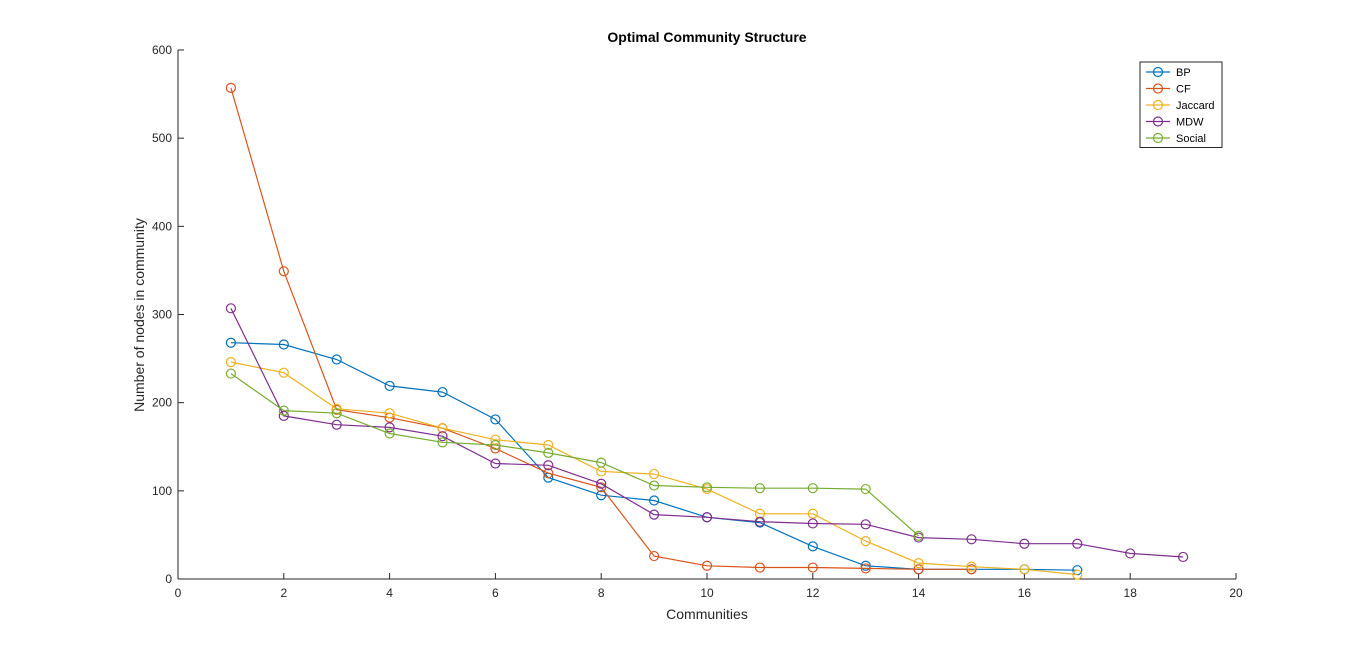 This screenshot has width=1366, height=656. I want to click on legend-marker-social, so click(1158, 138).